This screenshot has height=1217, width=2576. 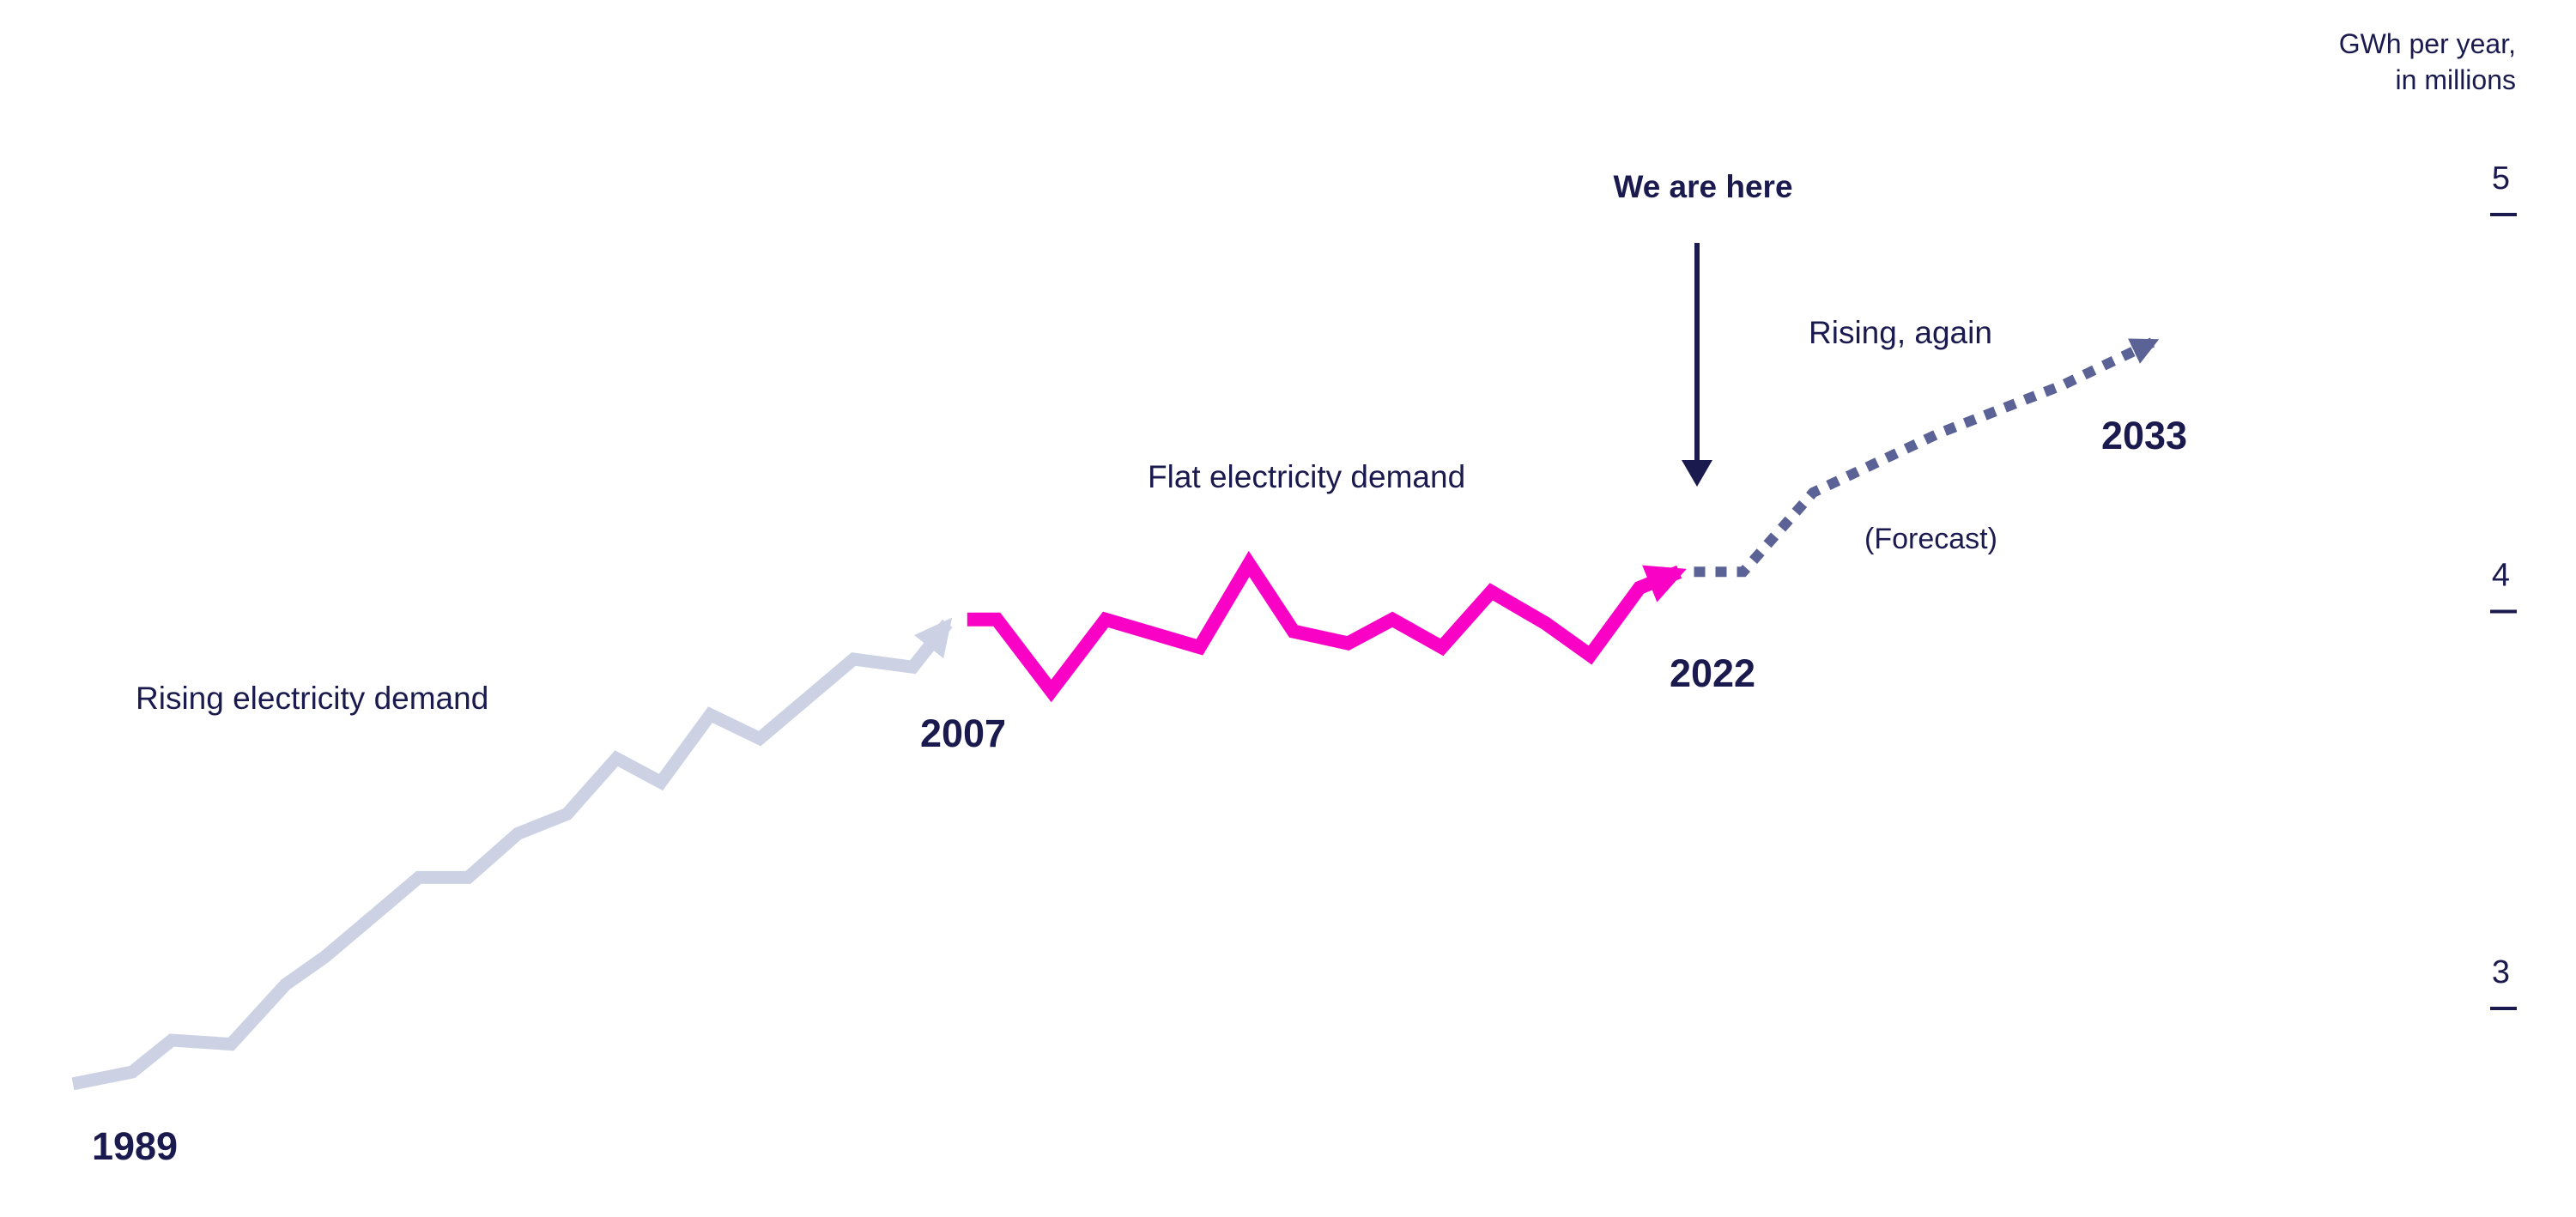 What do you see at coordinates (1697, 473) in the screenshot?
I see `down-arrow-head-icon` at bounding box center [1697, 473].